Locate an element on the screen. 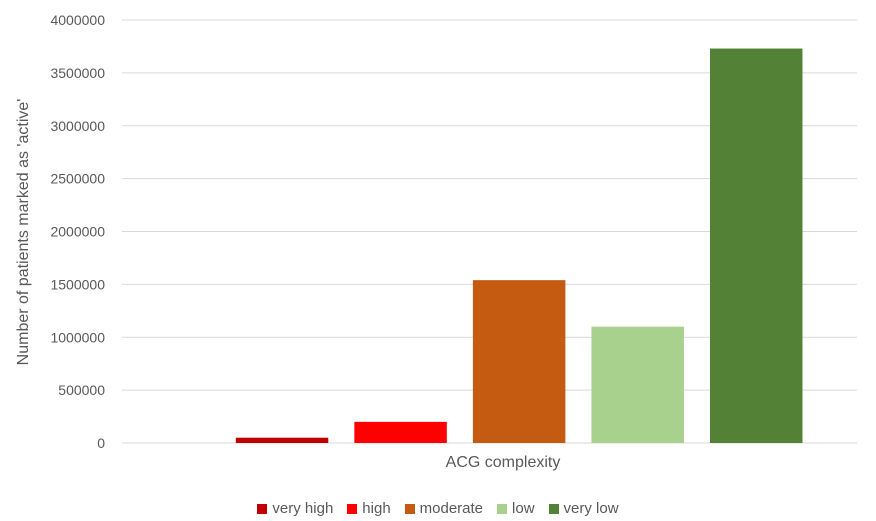  legend-label: high is located at coordinates (376, 508).